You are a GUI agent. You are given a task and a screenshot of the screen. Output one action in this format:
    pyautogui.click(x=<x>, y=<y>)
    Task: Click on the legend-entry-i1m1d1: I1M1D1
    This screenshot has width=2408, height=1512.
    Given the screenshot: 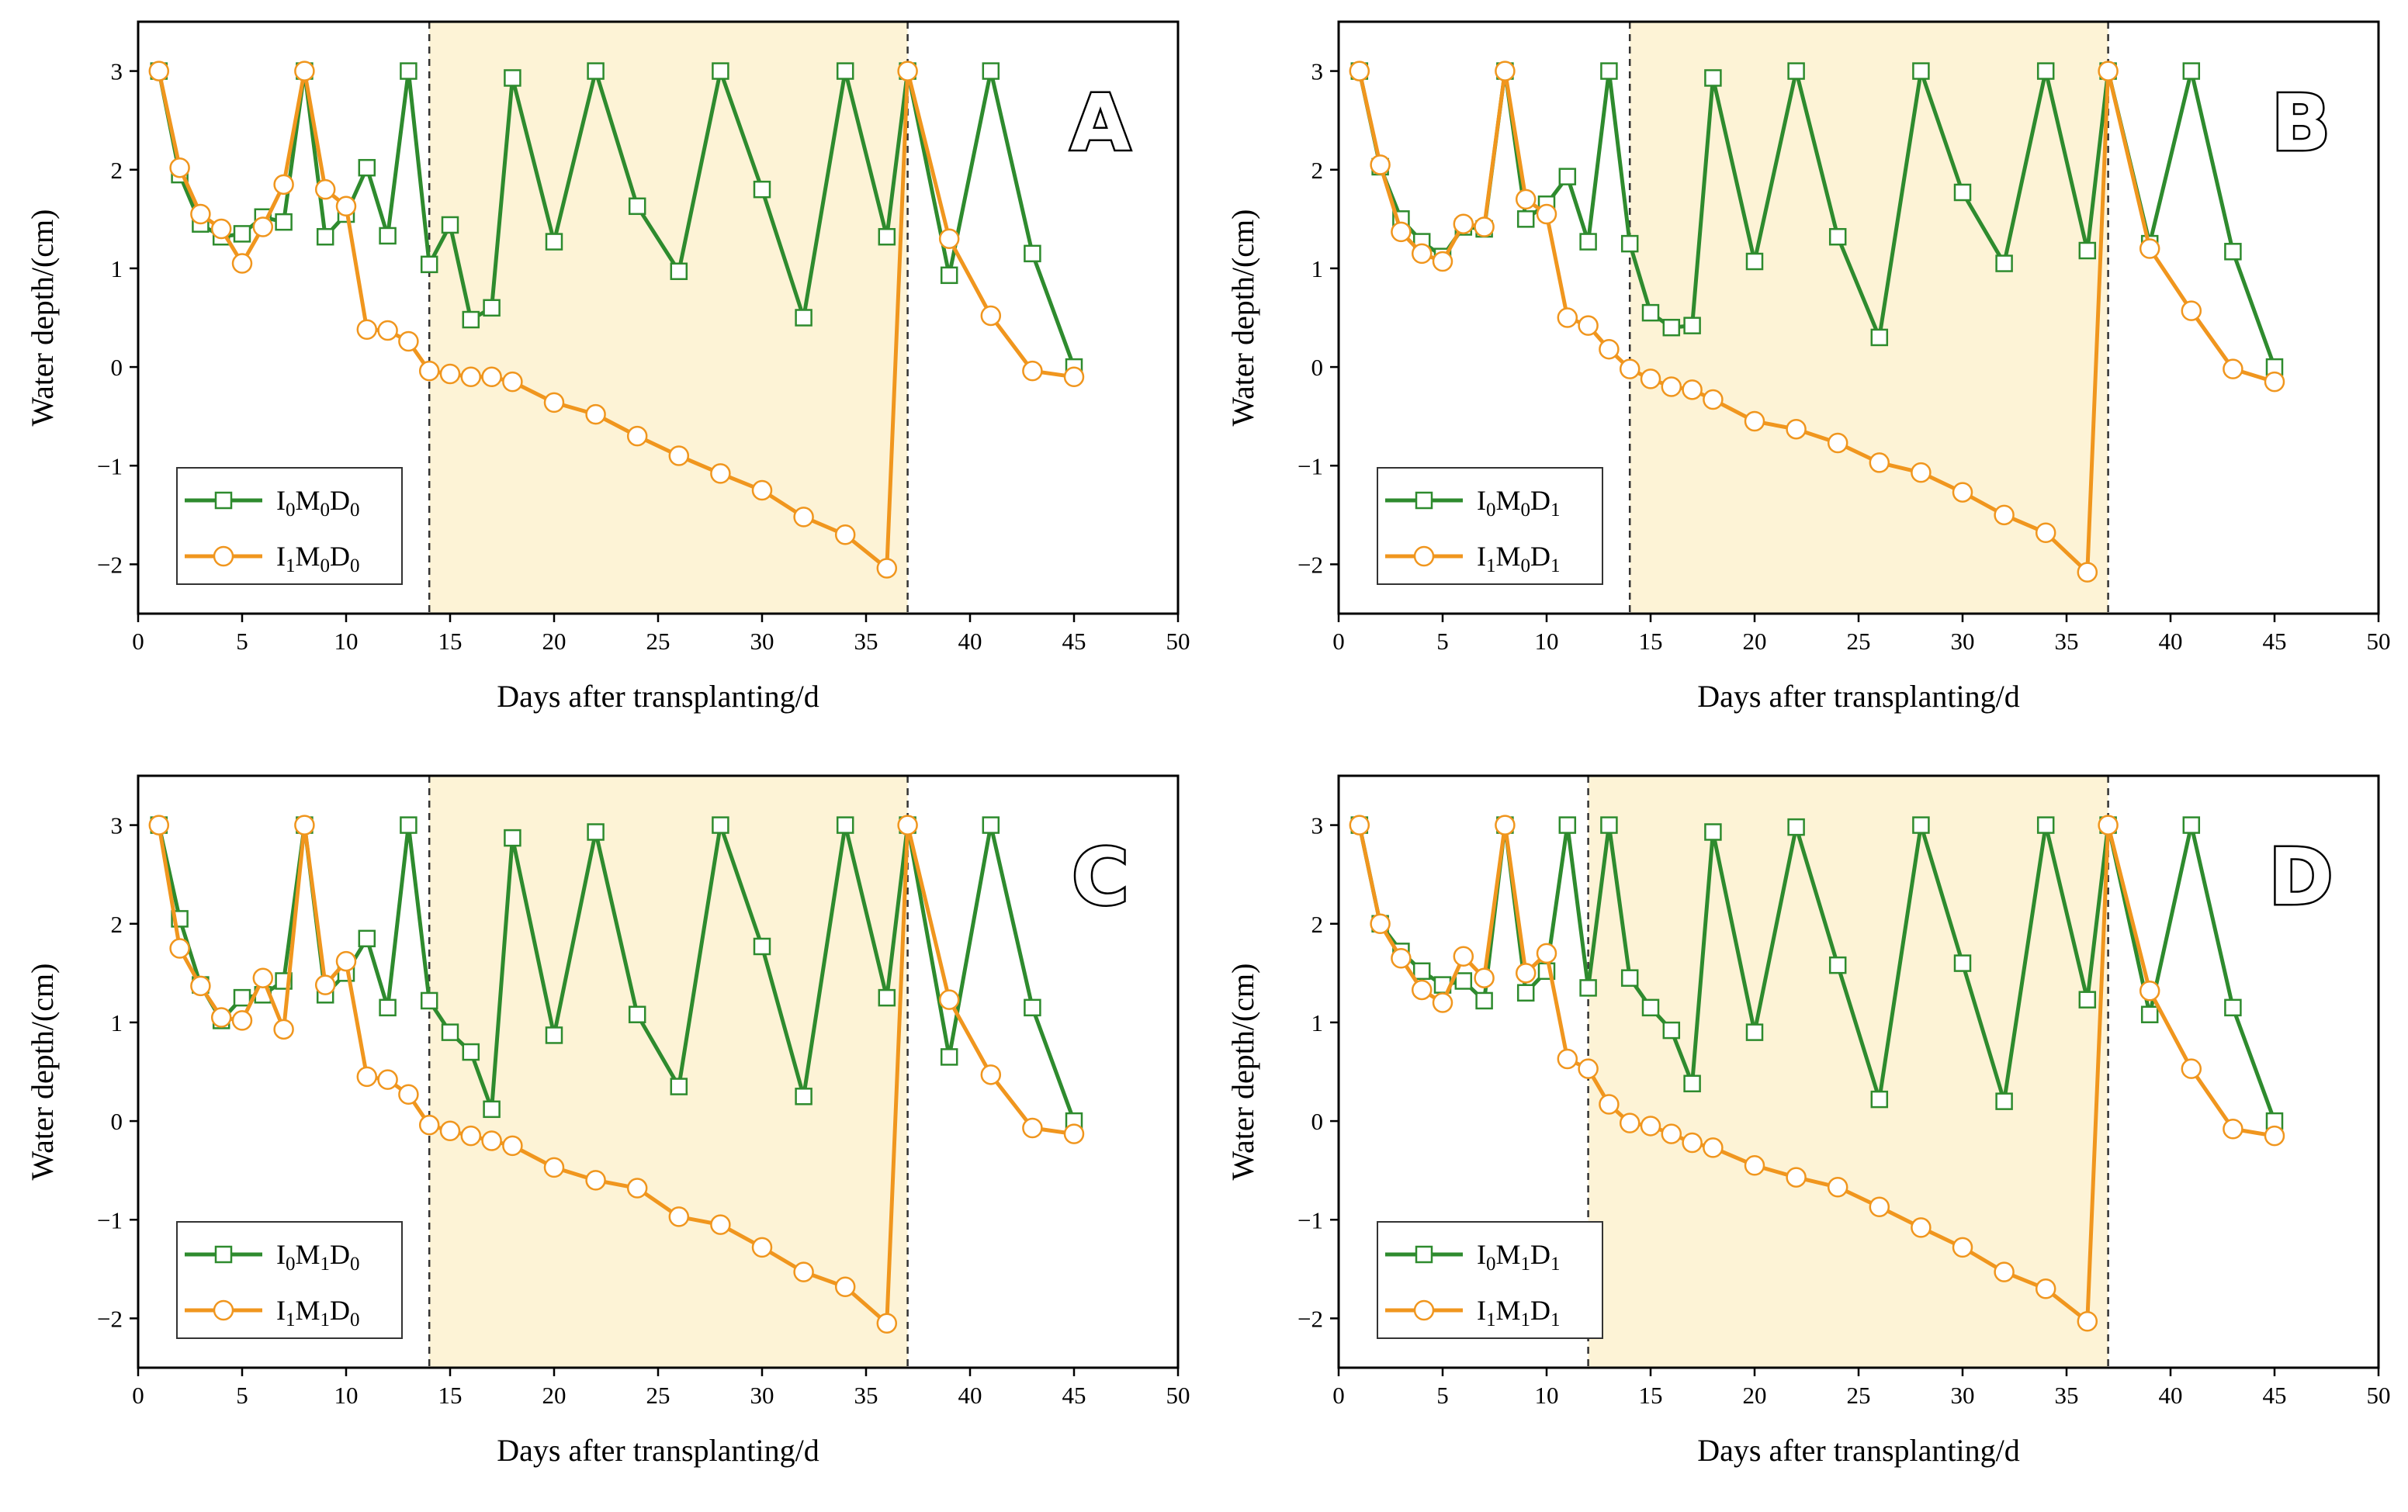 What is the action you would take?
    pyautogui.click(x=1473, y=1312)
    